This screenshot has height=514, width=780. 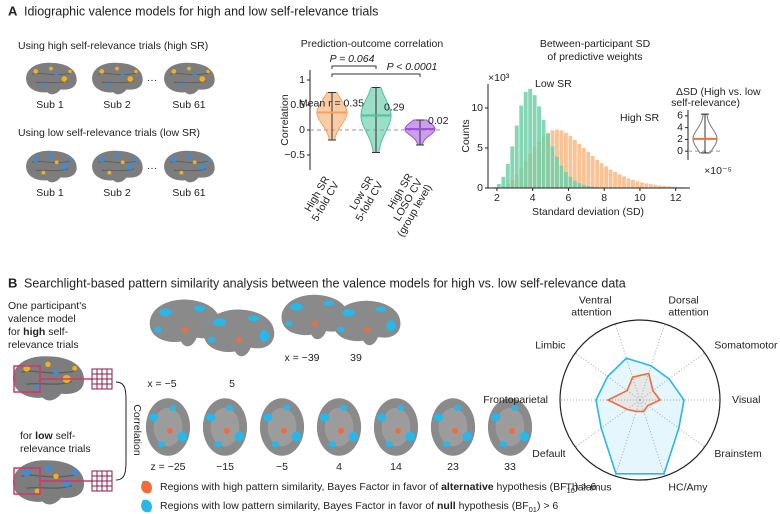 What do you see at coordinates (680, 139) in the screenshot?
I see `y-tick-label: 2` at bounding box center [680, 139].